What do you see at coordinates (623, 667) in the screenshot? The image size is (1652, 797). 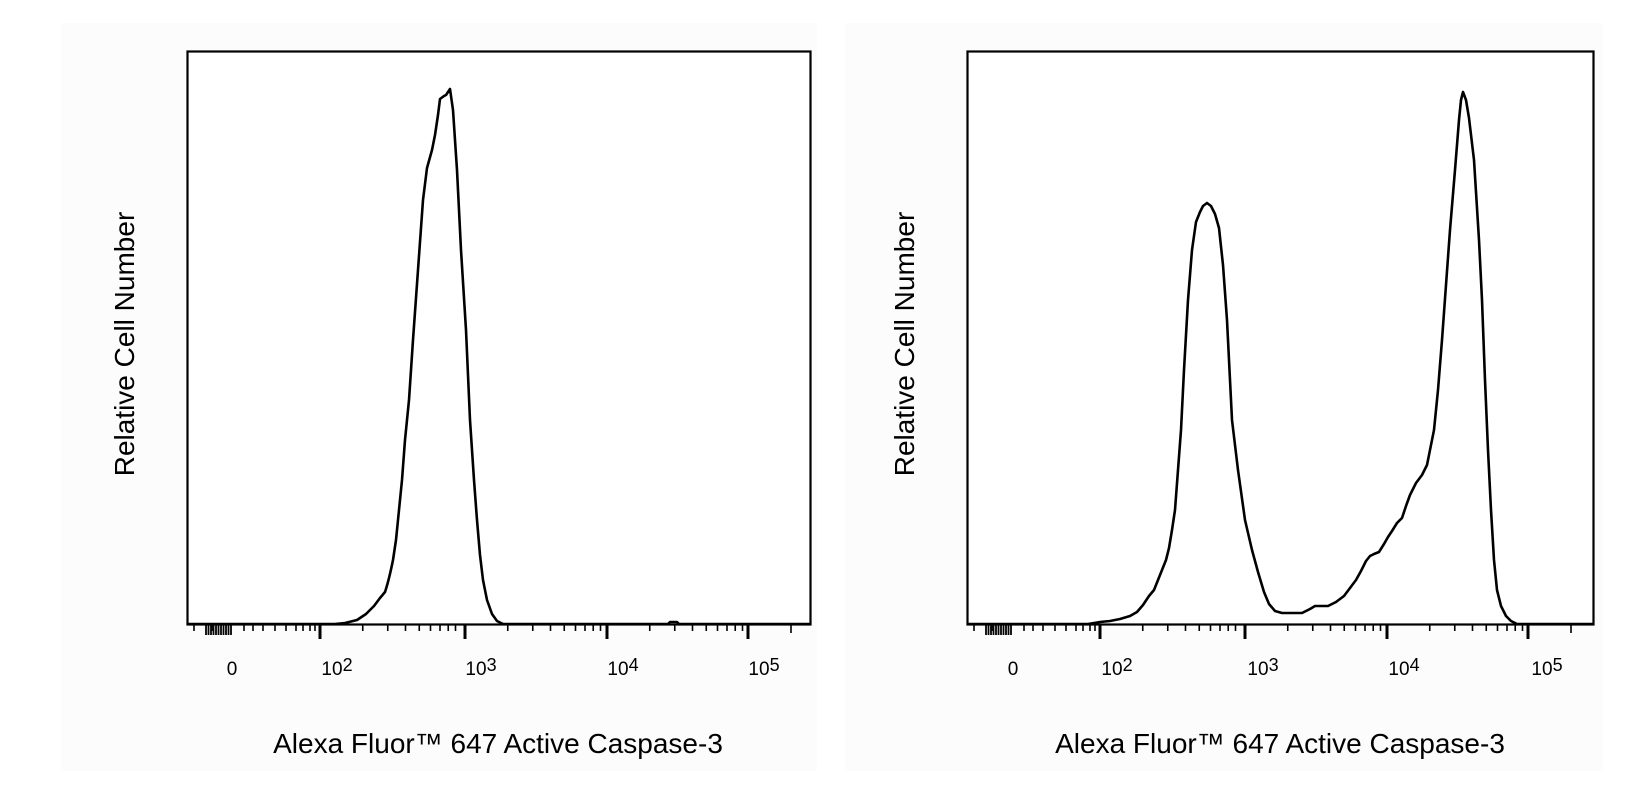 I see `left-tick-label-1e4: 10⁴` at bounding box center [623, 667].